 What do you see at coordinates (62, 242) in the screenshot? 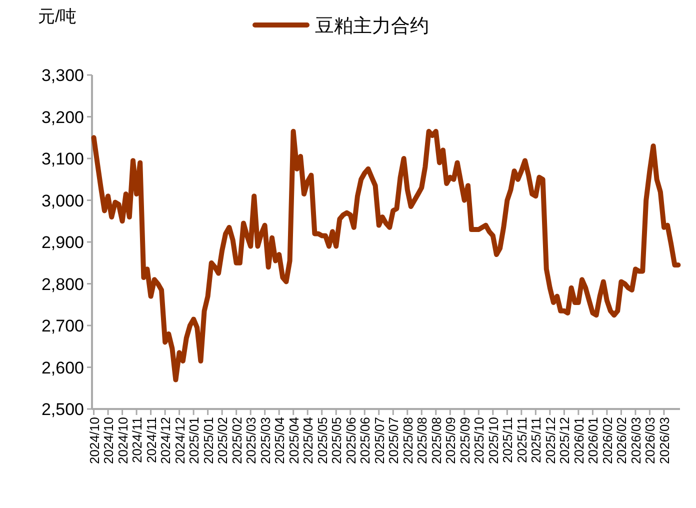
I see `y-tick-label: 2,900` at bounding box center [62, 242].